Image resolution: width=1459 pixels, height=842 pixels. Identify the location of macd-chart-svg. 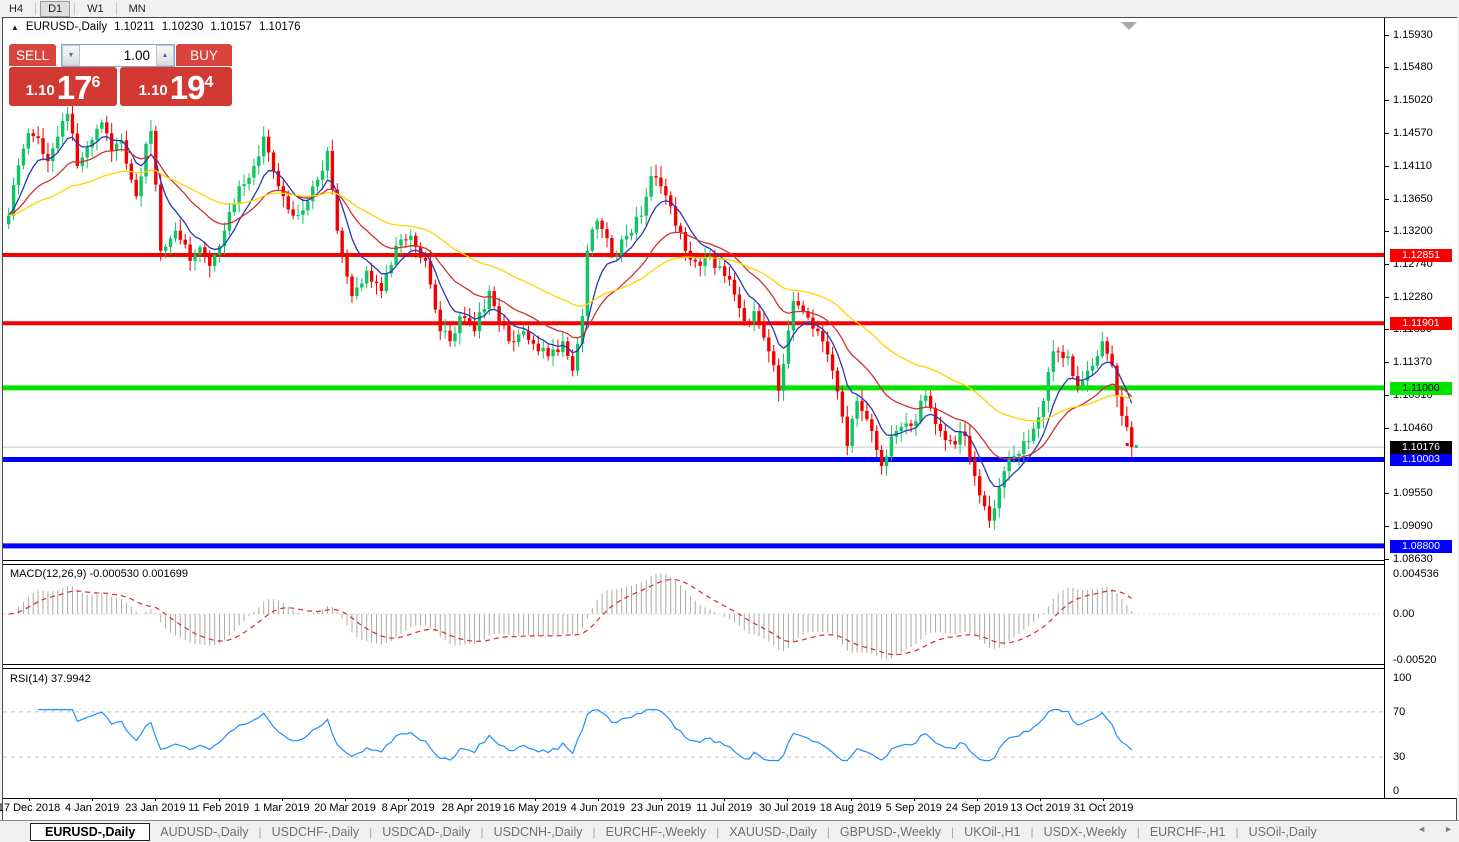
(693, 615).